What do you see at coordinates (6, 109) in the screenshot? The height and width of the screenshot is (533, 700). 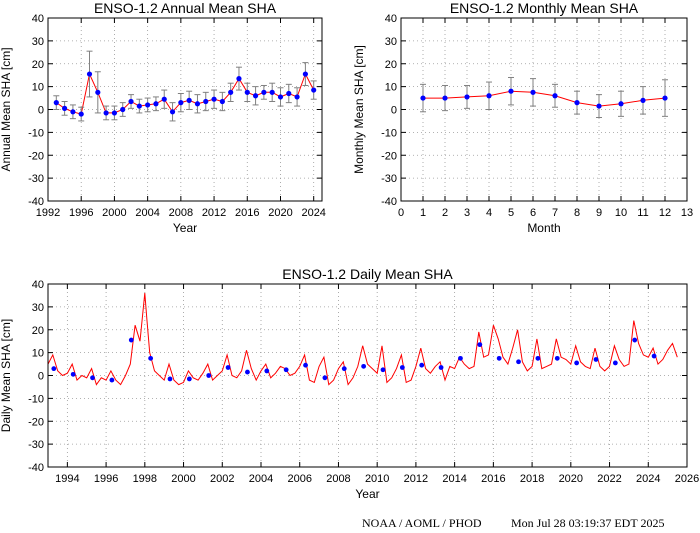 I see `annual-ylabel: Annual Mean SHA [cm]` at bounding box center [6, 109].